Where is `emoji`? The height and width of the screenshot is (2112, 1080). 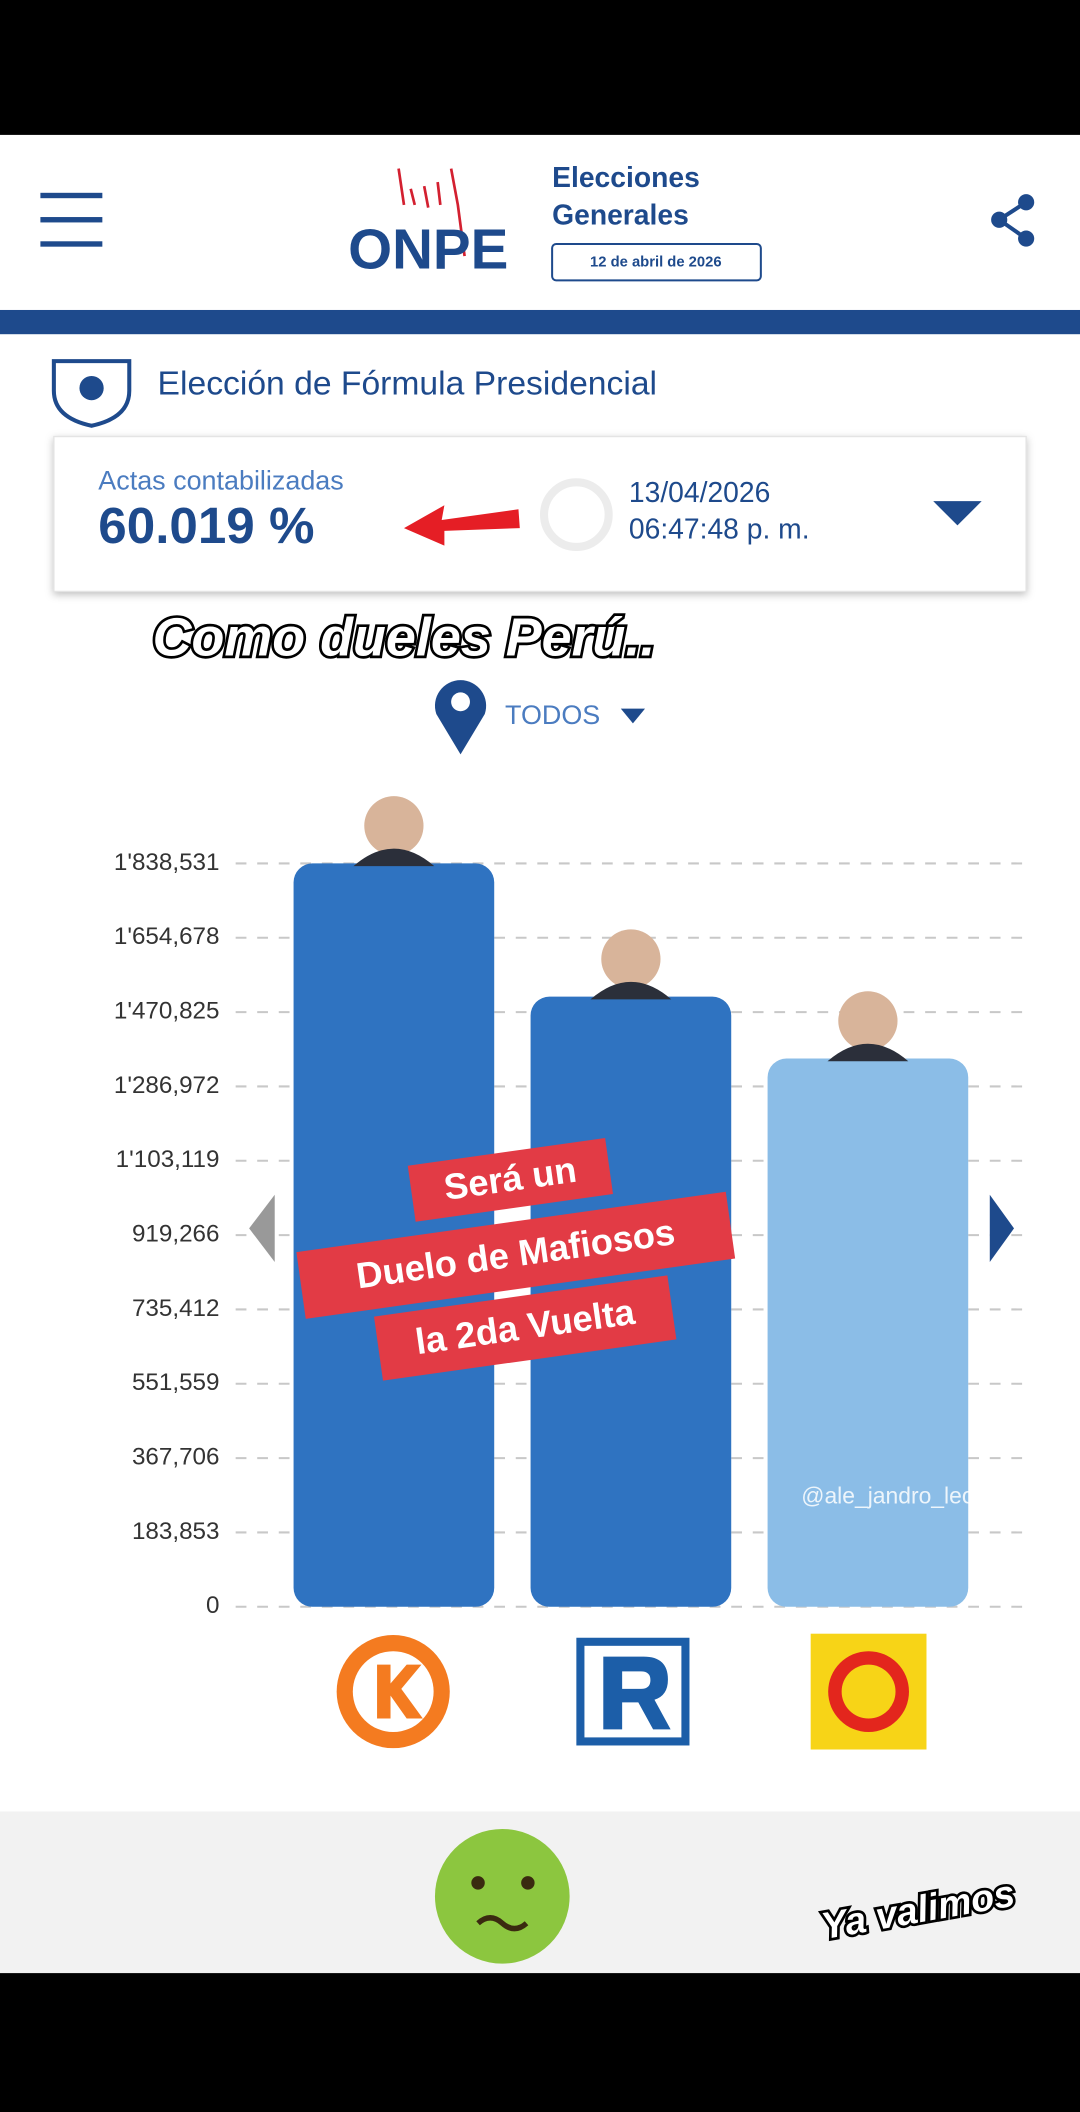
emoji is located at coordinates (502, 1896).